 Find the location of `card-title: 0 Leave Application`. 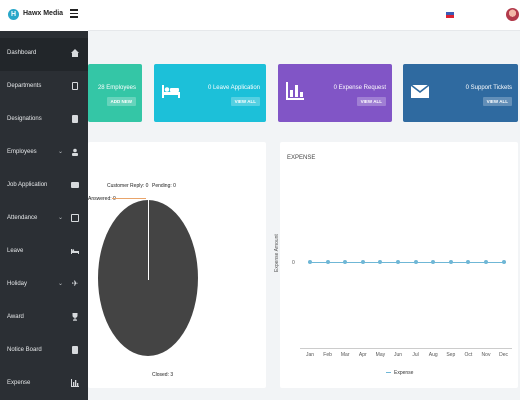

card-title: 0 Leave Application is located at coordinates (233, 88).